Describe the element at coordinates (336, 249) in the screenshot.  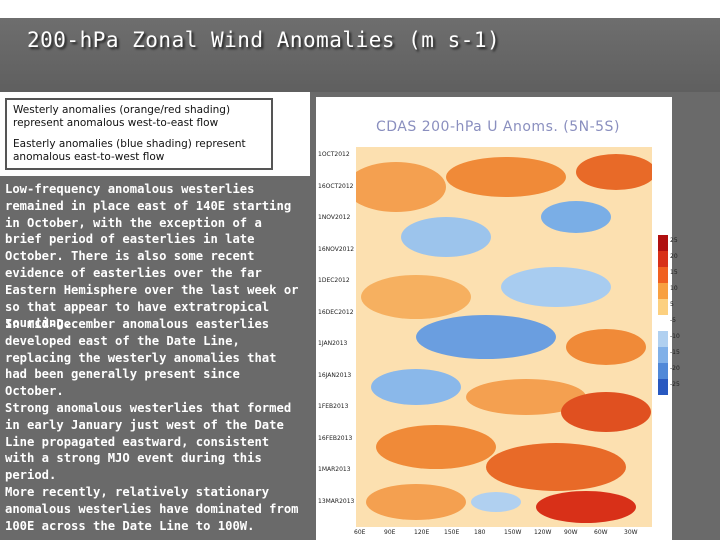
I see `y-tick-label: 16NOV2012` at that location.